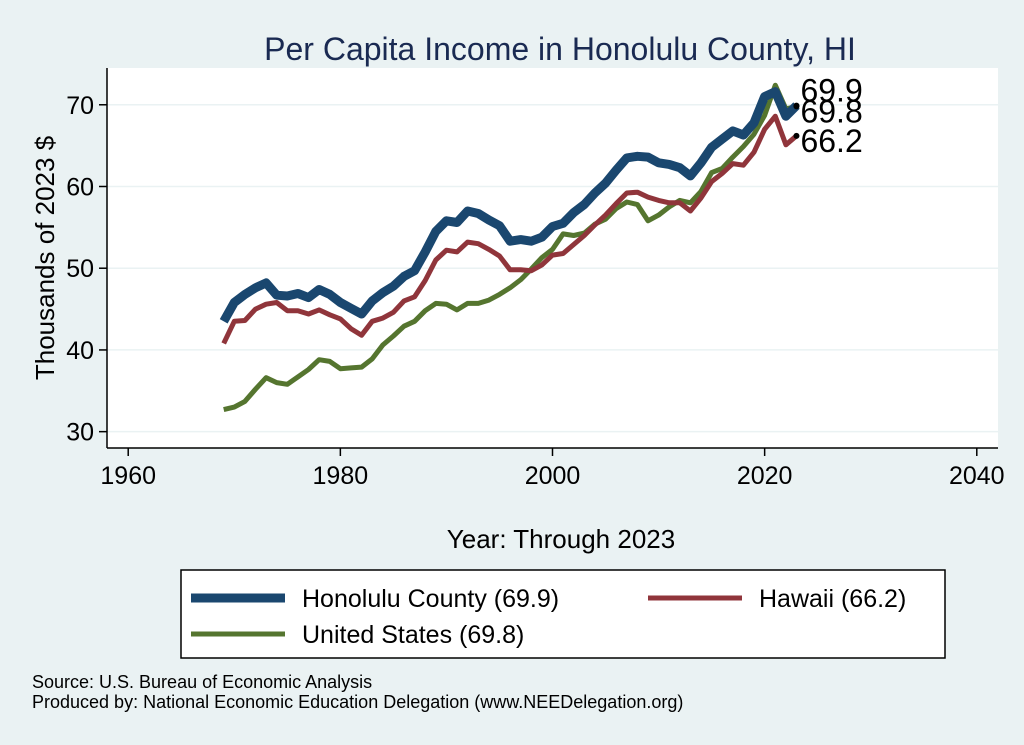 Image resolution: width=1024 pixels, height=745 pixels. I want to click on chart-title: Per Capita Income in Honolulu County, HI, so click(560, 49).